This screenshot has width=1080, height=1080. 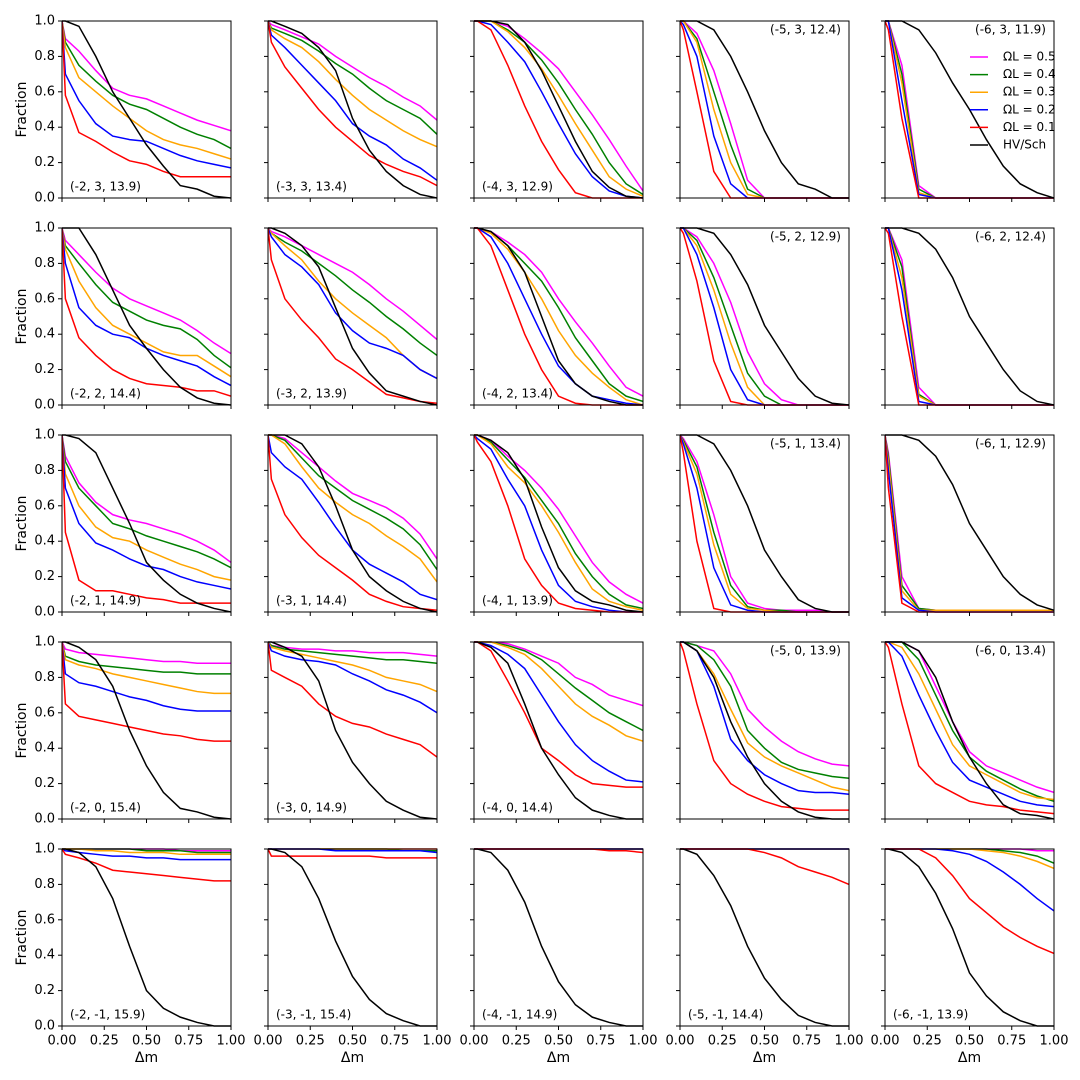 What do you see at coordinates (44, 21) in the screenshot?
I see `y-tick-label: 1.0` at bounding box center [44, 21].